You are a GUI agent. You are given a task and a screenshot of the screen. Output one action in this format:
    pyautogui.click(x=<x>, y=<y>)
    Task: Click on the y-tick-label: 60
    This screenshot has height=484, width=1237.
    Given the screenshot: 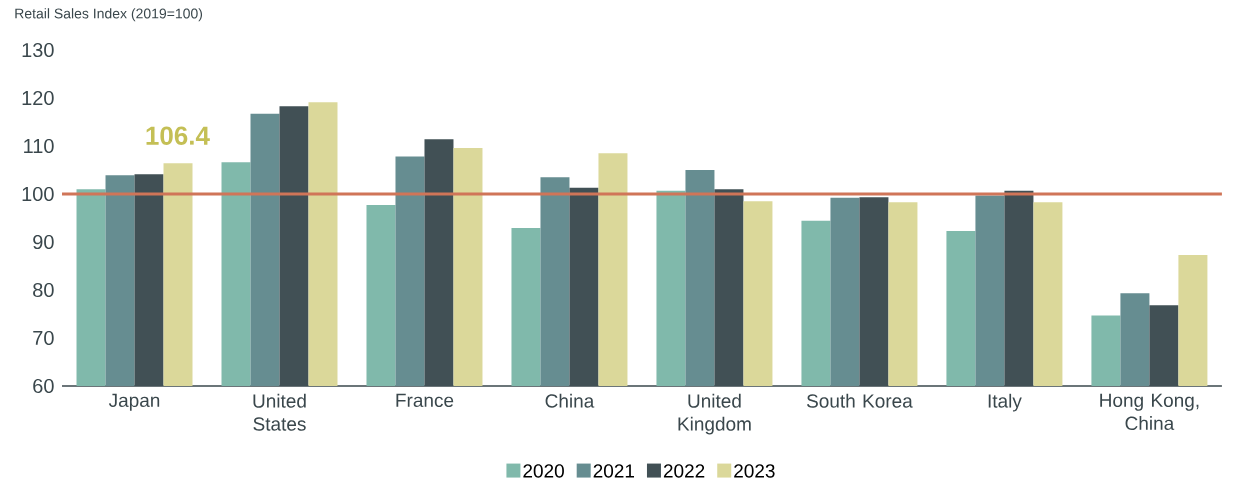 What is the action you would take?
    pyautogui.click(x=43, y=386)
    